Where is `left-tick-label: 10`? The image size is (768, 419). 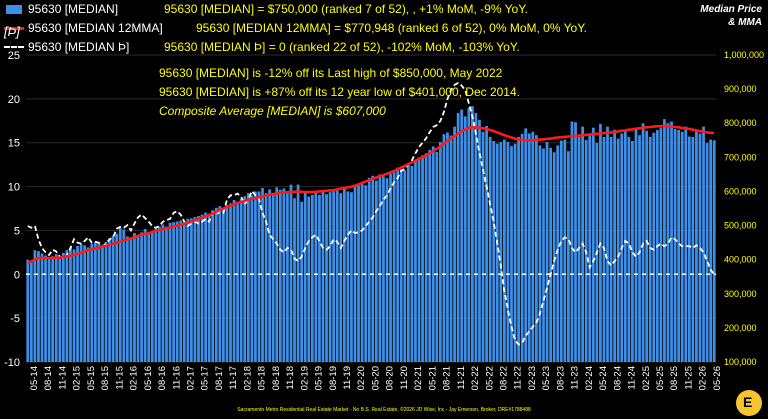 left-tick-label: 10 is located at coordinates (14, 188).